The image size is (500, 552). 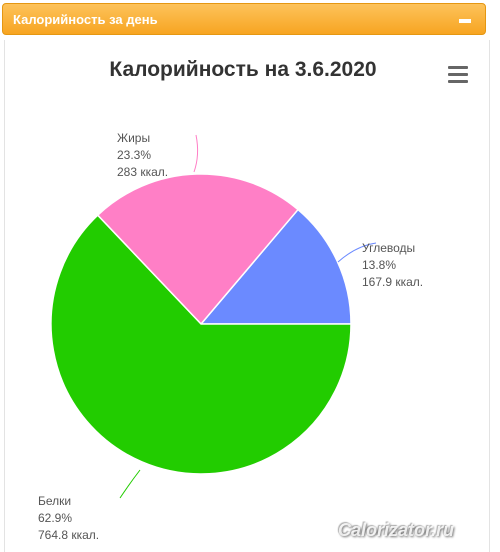 I want to click on data-label: 13.8%, so click(x=379, y=265).